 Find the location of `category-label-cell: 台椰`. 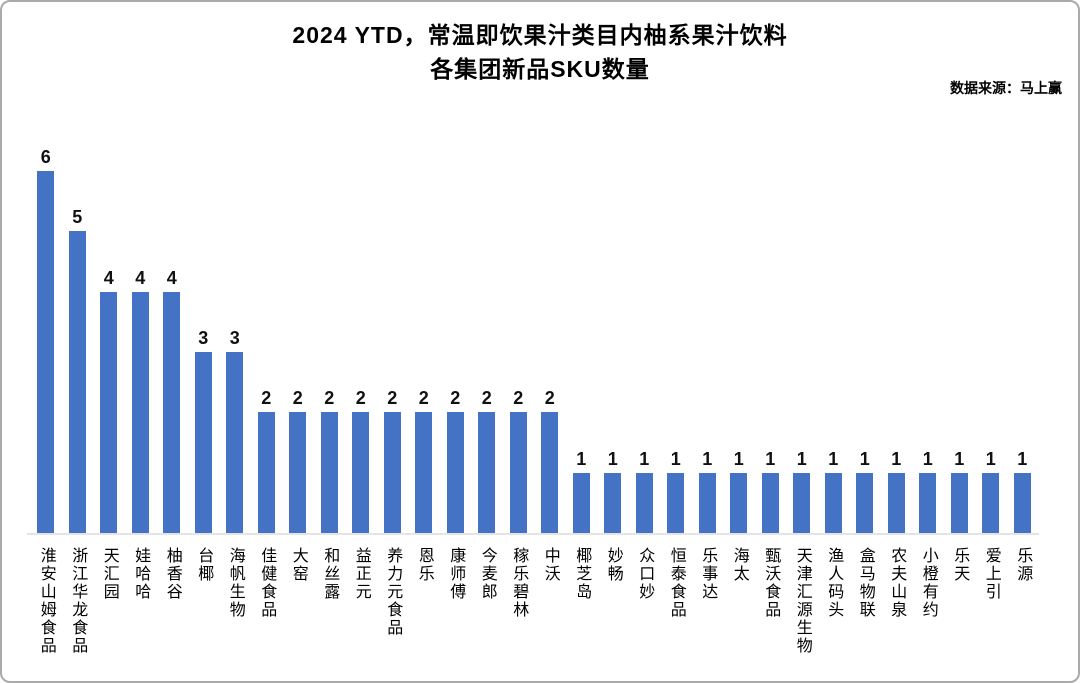

category-label-cell: 台椰 is located at coordinates (204, 601).